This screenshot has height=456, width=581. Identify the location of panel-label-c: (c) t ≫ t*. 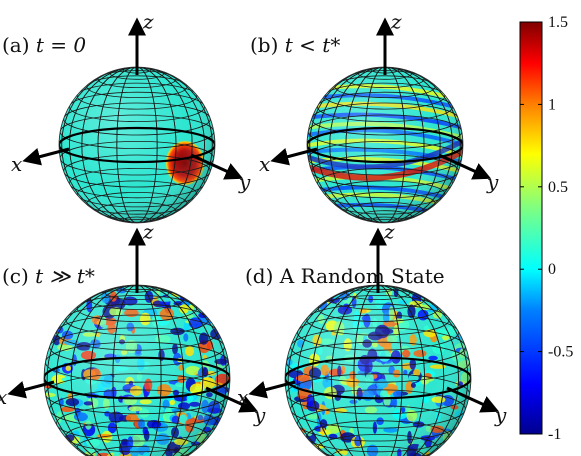
(48, 276).